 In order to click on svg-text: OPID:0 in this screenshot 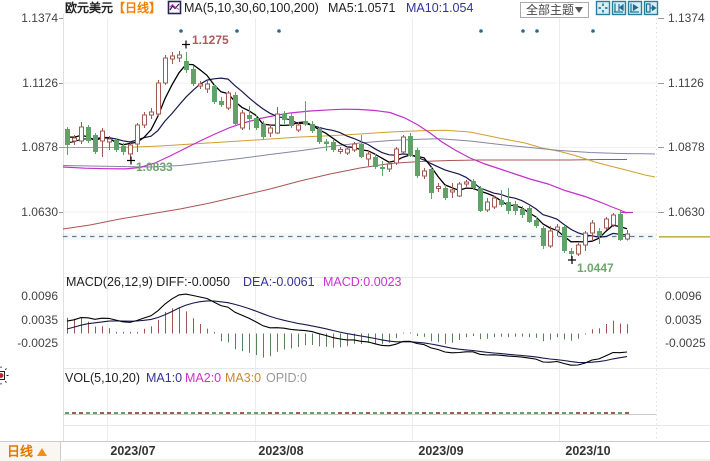, I will do `click(286, 378)`.